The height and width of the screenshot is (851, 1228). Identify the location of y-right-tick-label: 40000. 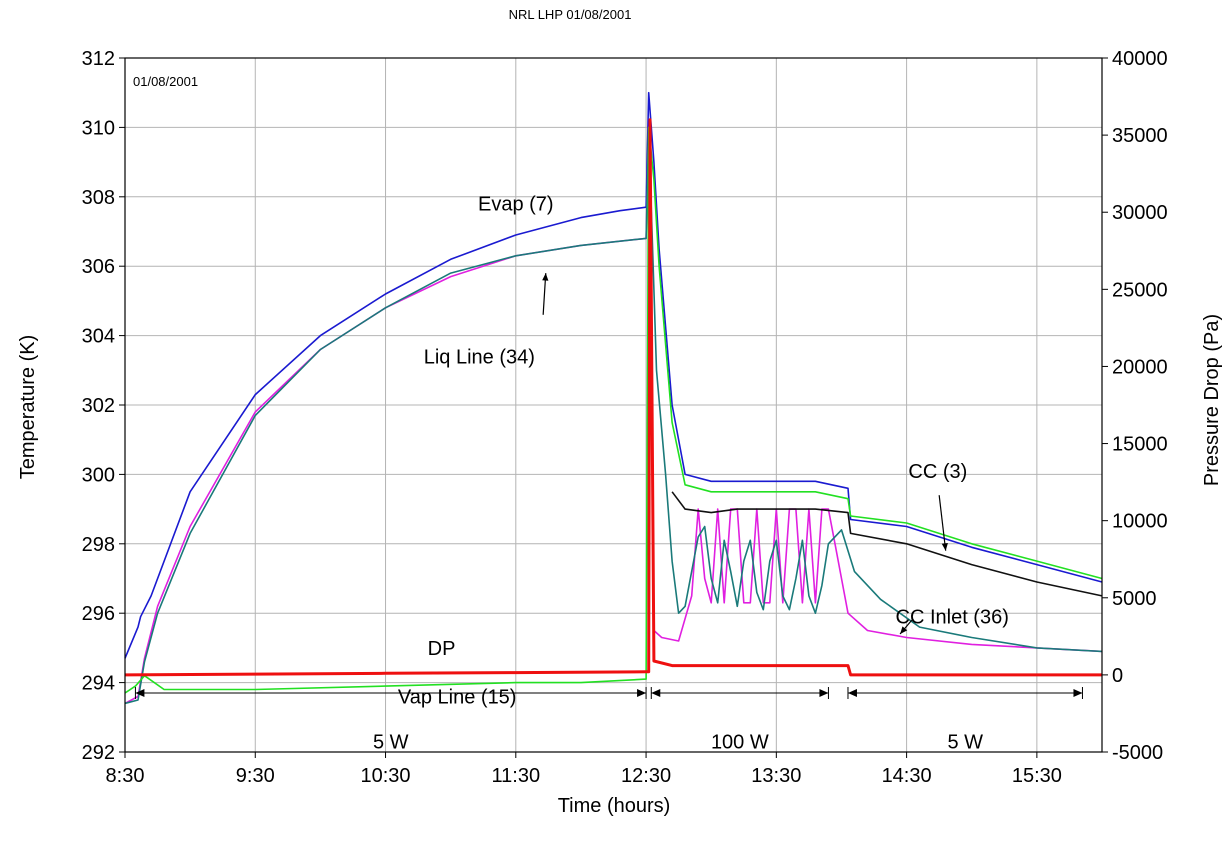
(1140, 59).